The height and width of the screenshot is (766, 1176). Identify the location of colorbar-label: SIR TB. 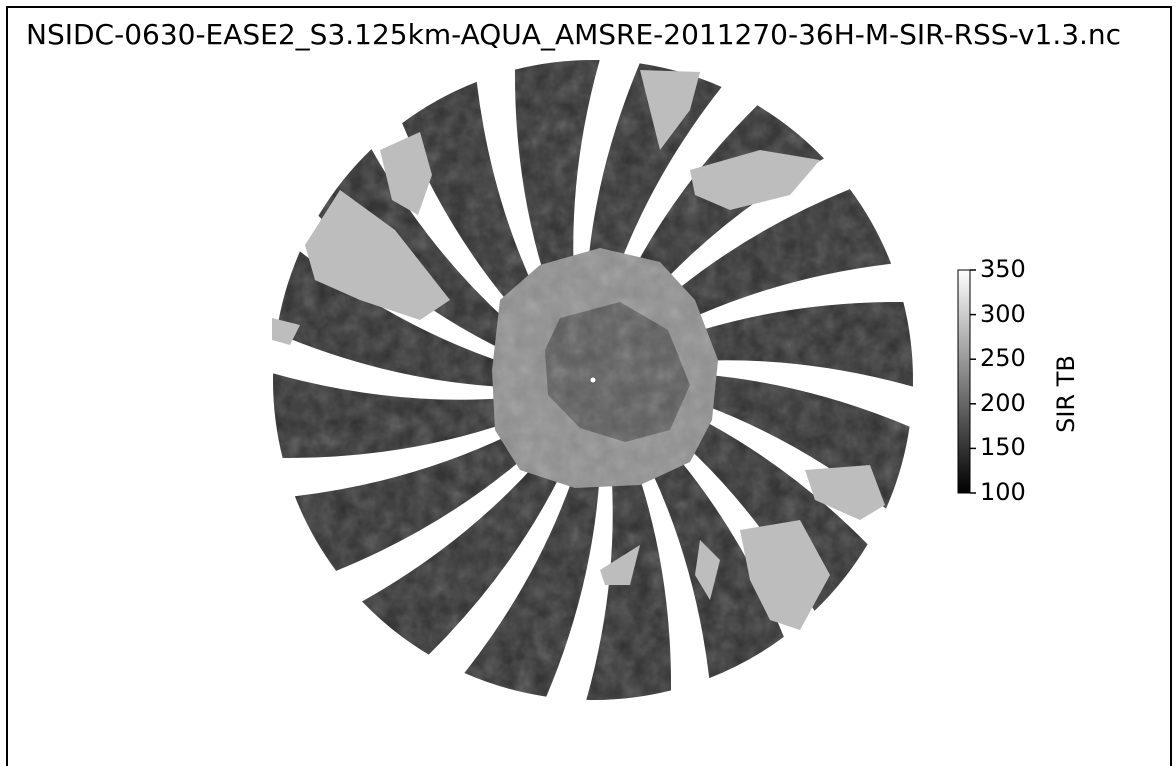
(1065, 394).